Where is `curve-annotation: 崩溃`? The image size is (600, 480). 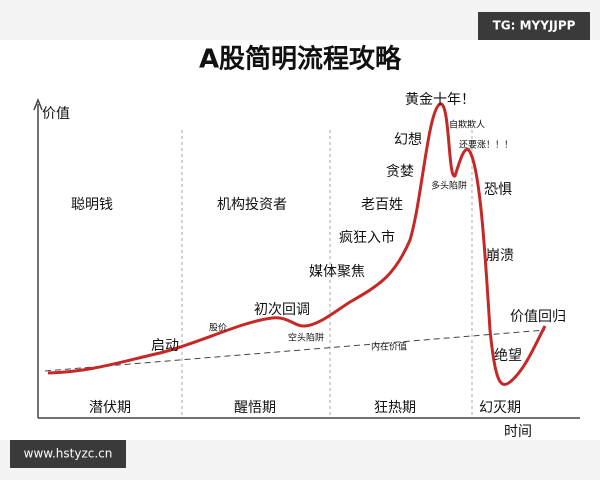 curve-annotation: 崩溃 is located at coordinates (500, 256).